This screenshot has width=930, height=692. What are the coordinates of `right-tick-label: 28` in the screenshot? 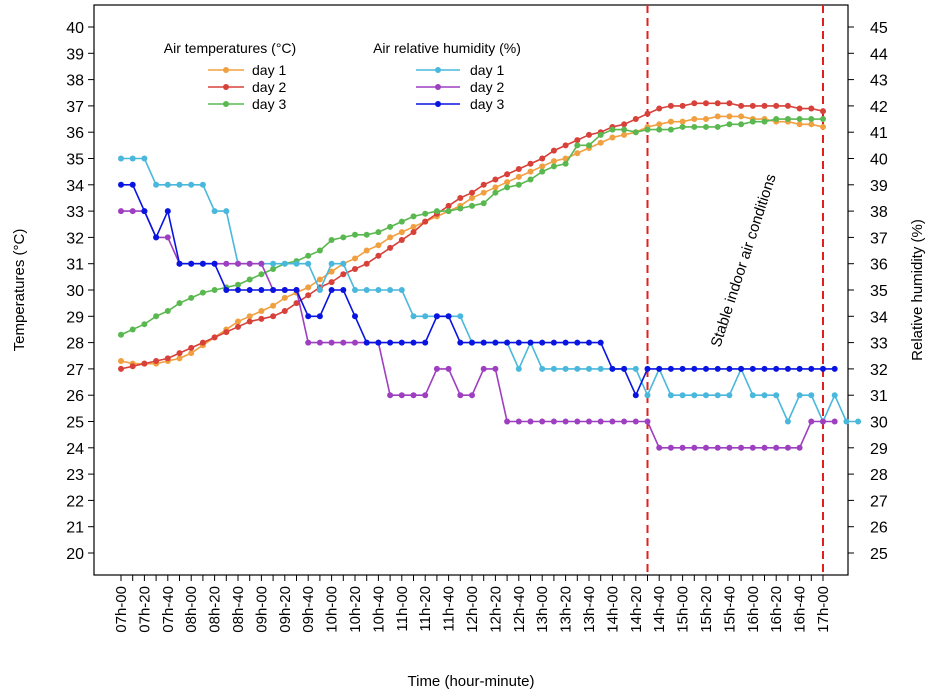 It's located at (879, 475).